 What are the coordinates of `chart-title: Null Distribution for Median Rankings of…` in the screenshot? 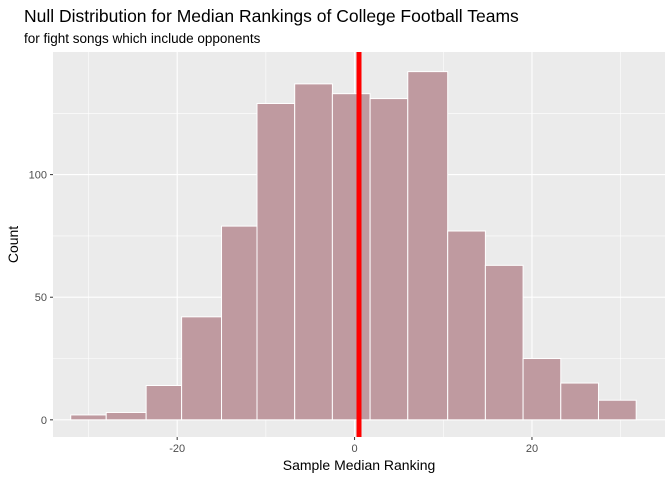 It's located at (271, 16).